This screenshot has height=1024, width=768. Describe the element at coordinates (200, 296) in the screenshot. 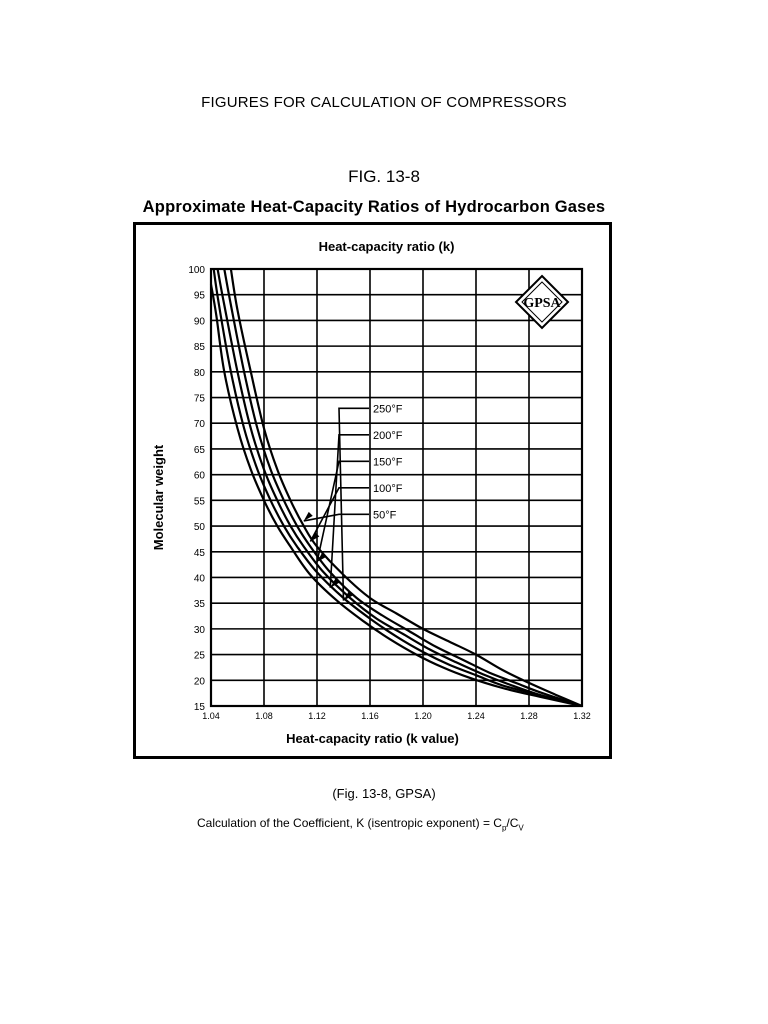

I see `y-tick-label: 95` at that location.